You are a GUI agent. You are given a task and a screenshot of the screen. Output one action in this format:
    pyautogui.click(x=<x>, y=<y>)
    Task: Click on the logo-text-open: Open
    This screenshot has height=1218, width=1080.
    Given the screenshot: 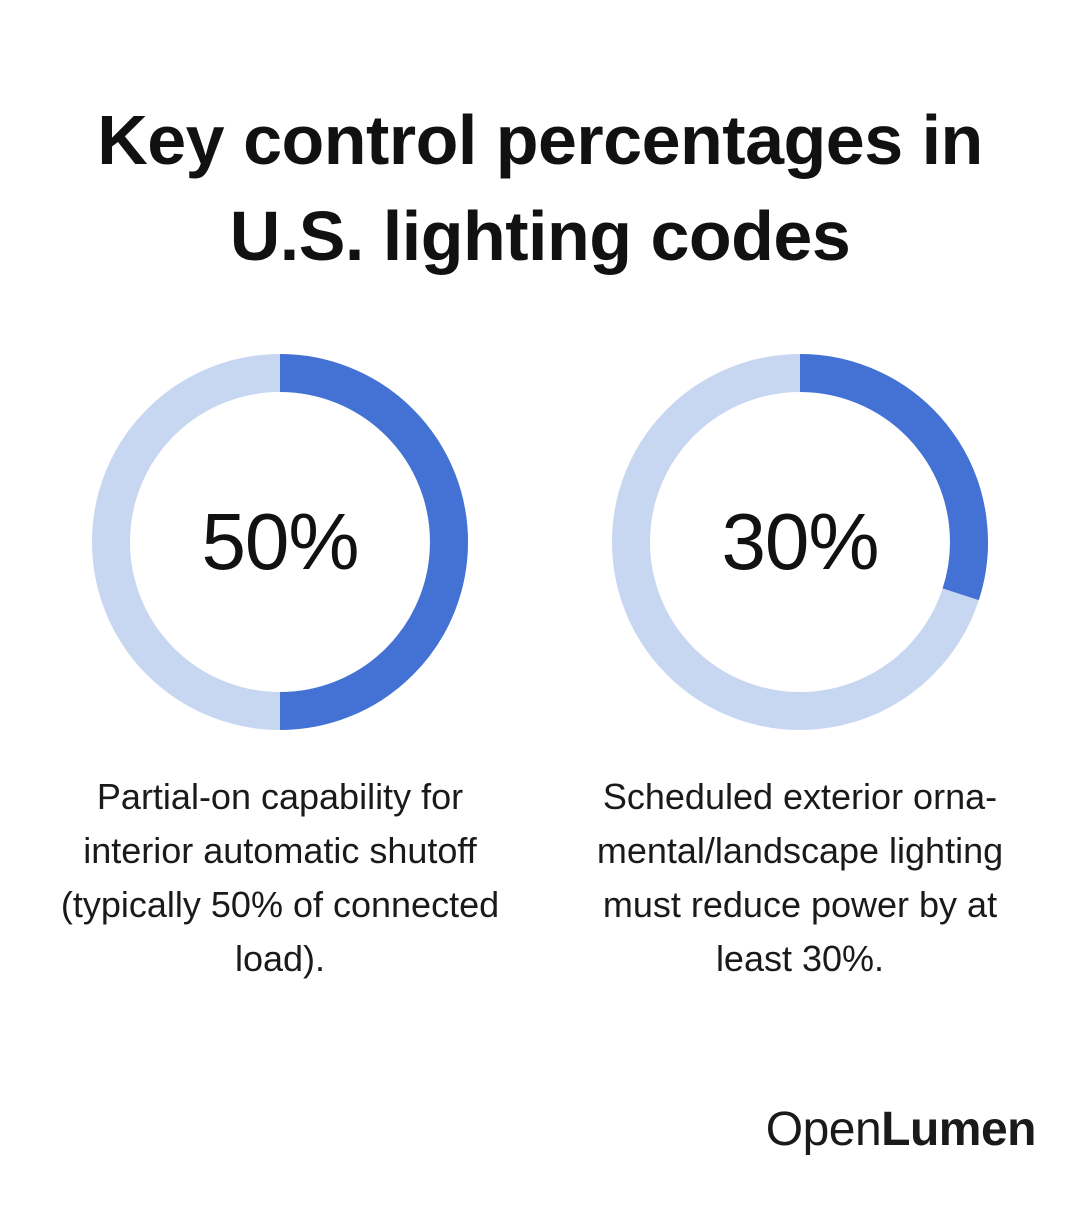 What is the action you would take?
    pyautogui.click(x=823, y=1129)
    